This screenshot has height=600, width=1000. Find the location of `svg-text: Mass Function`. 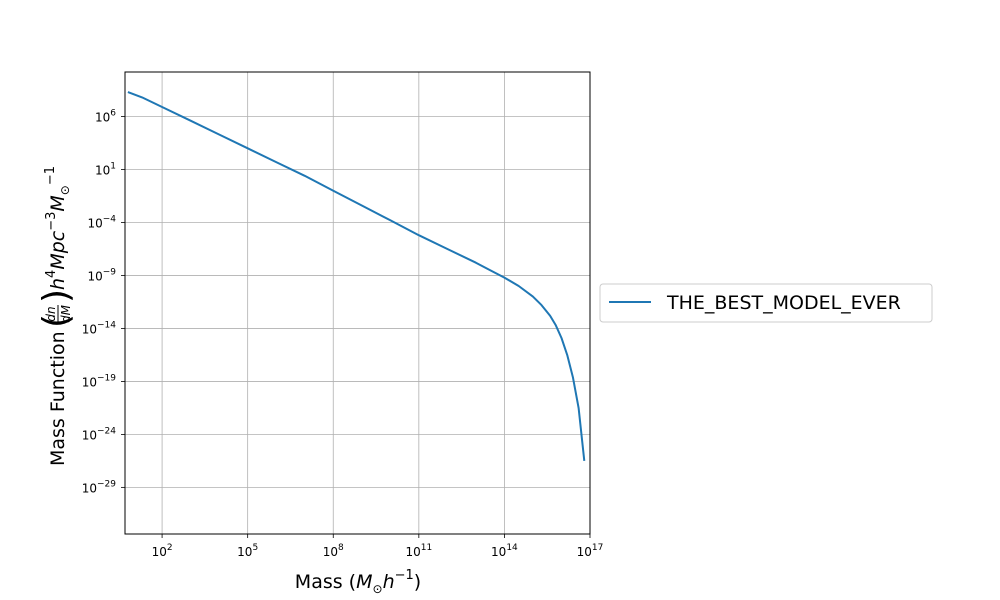

svg-text: Mass Function is located at coordinates (58, 398).